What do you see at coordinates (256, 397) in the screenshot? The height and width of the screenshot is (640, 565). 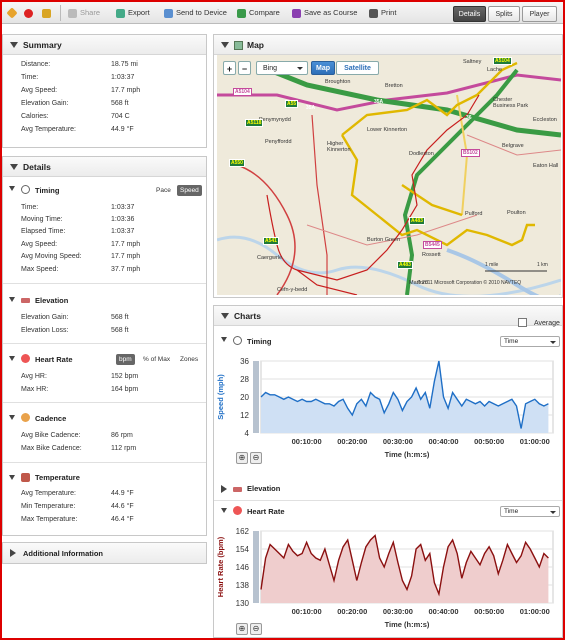 I see `chart-scroll-bar` at bounding box center [256, 397].